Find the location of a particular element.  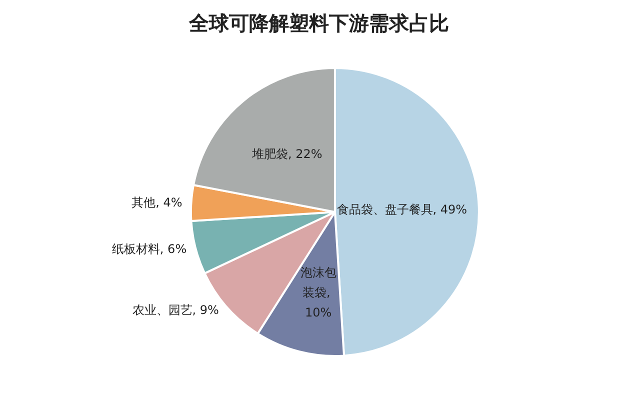

slice-label: 农业、园艺, 9% is located at coordinates (175, 309).